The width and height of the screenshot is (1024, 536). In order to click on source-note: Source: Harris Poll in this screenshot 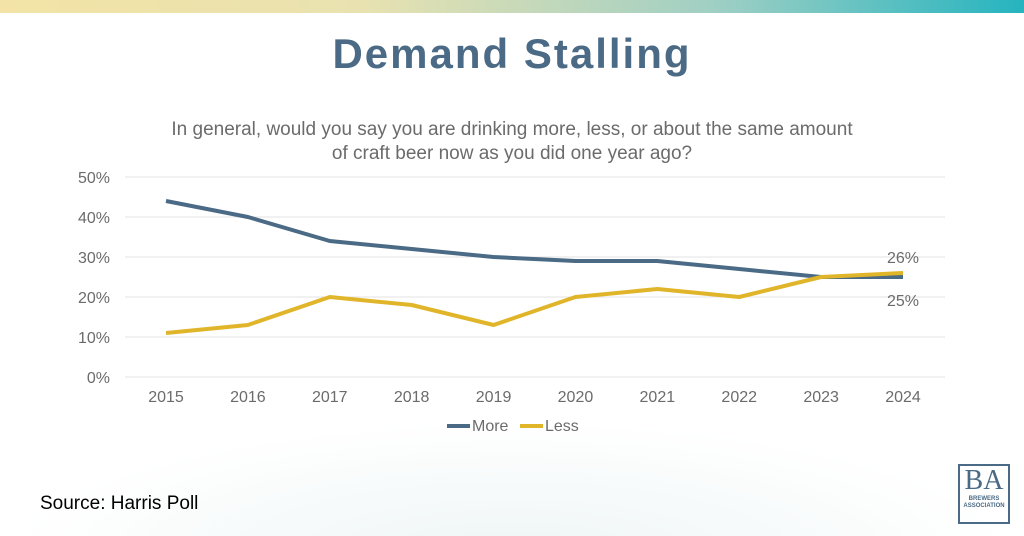, I will do `click(119, 503)`.